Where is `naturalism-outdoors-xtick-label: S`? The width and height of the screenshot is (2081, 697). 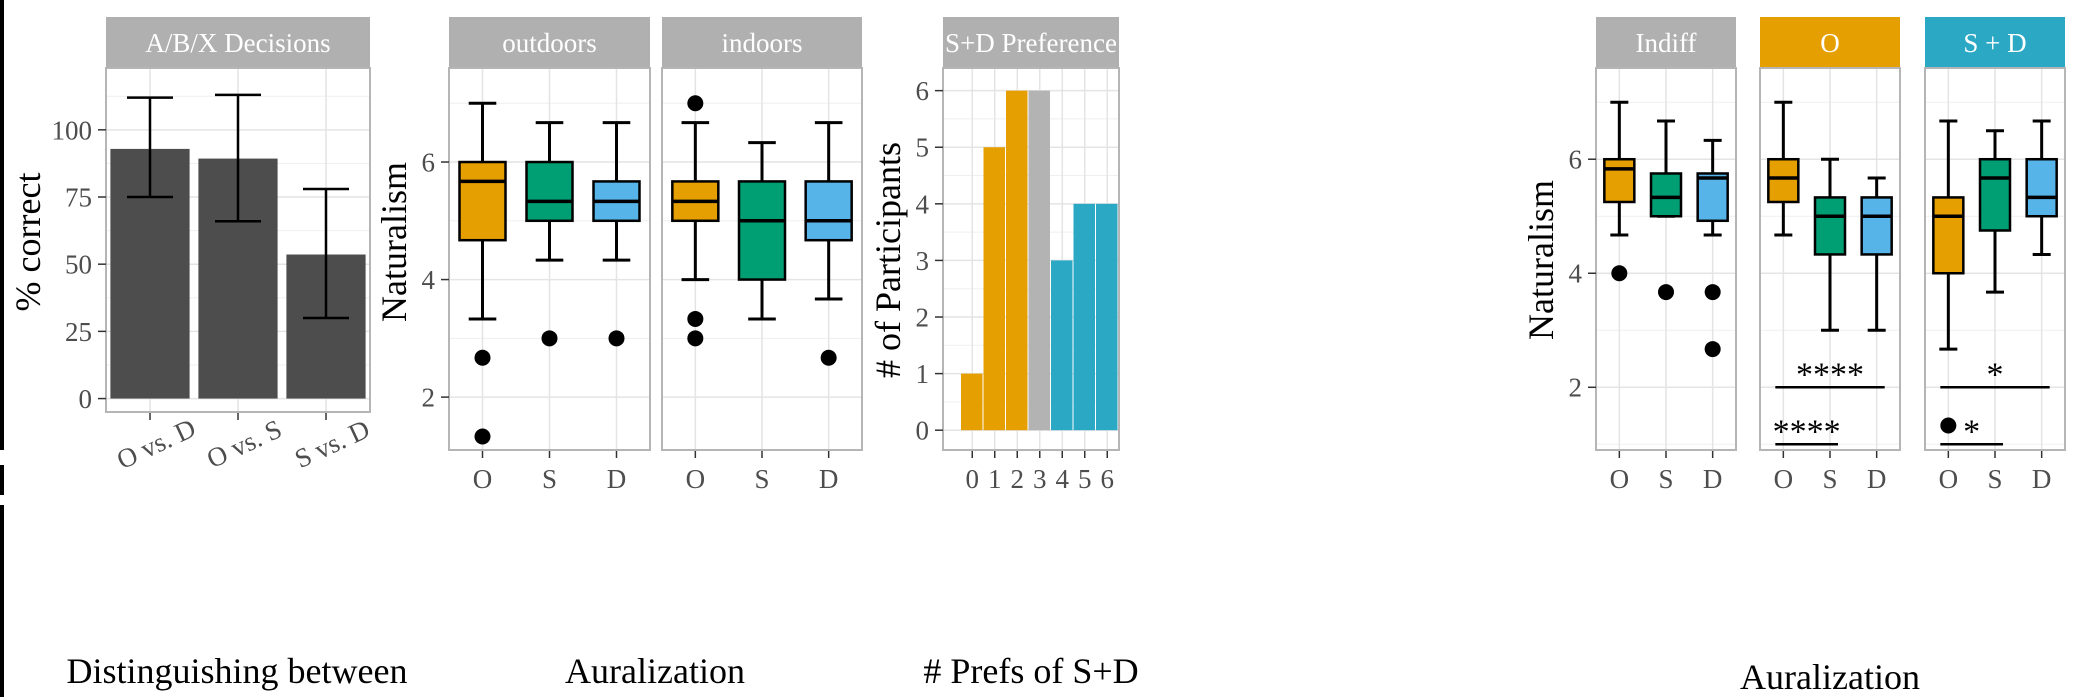 naturalism-outdoors-xtick-label: S is located at coordinates (549, 479).